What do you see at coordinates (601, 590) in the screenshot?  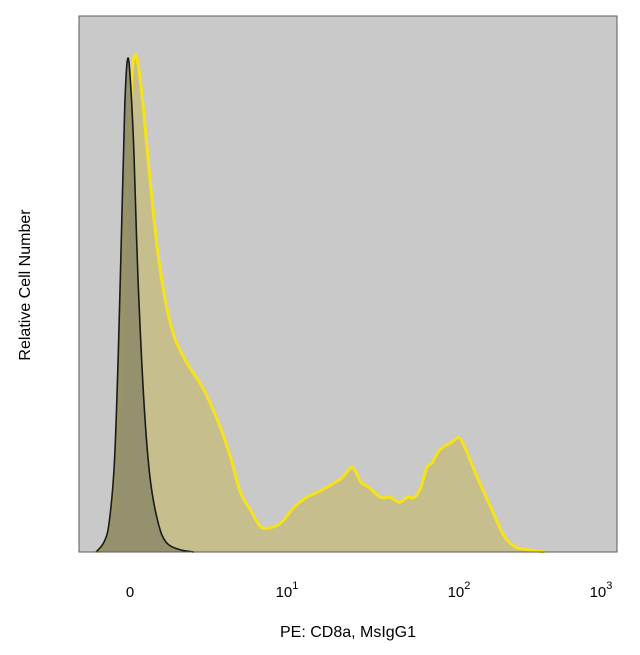 I see `x-tick-label-3: 10³` at bounding box center [601, 590].